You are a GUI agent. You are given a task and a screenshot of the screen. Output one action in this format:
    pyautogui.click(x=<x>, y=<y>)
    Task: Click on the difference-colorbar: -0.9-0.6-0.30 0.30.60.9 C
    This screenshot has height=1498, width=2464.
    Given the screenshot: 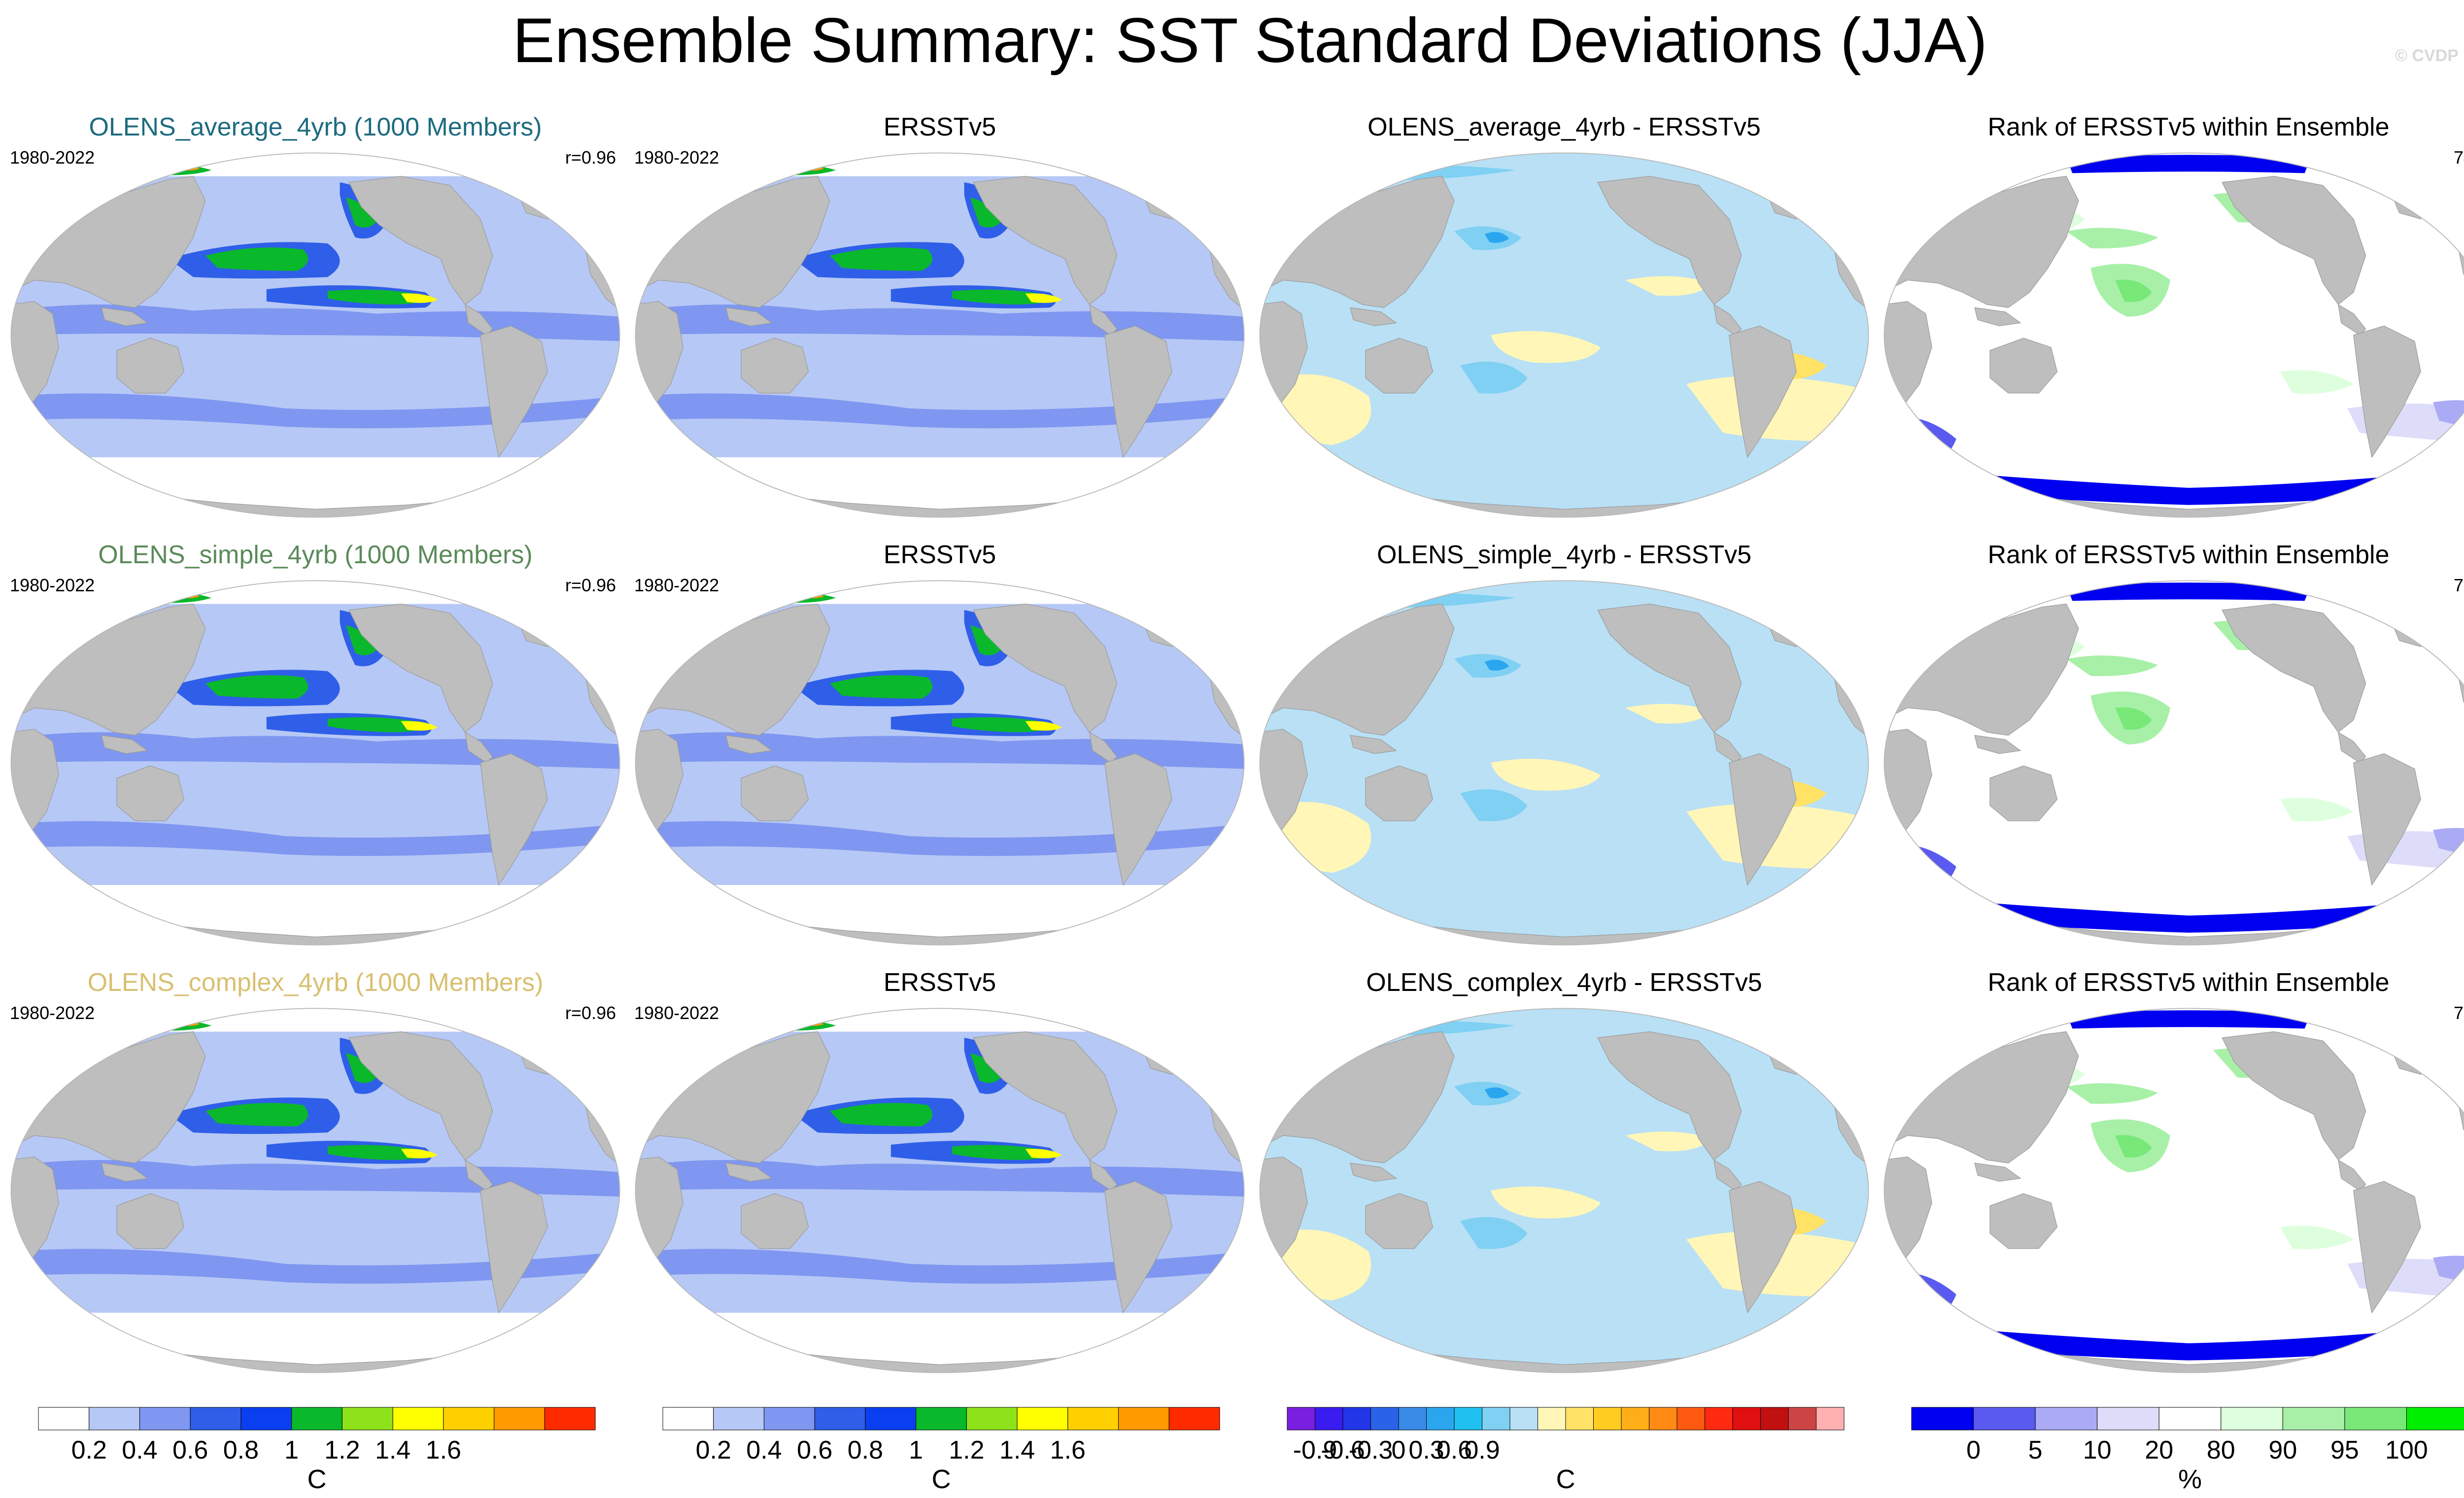 What is the action you would take?
    pyautogui.click(x=1566, y=1450)
    